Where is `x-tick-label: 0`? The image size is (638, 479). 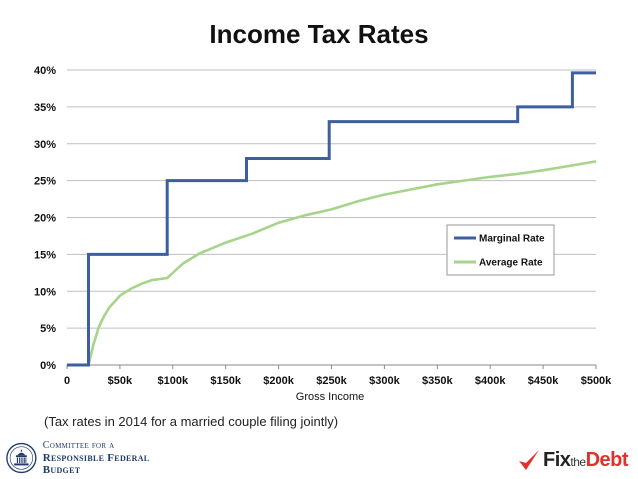 x-tick-label: 0 is located at coordinates (67, 381).